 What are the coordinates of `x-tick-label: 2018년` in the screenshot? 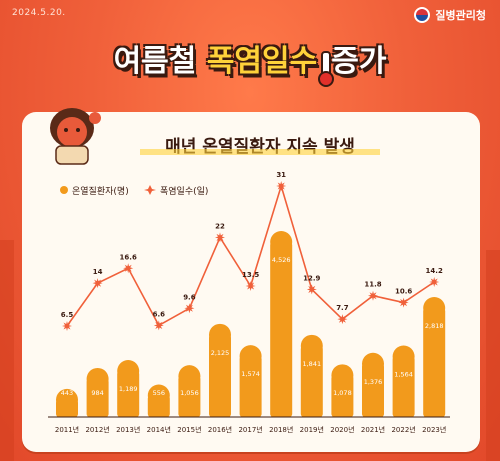 It's located at (281, 429).